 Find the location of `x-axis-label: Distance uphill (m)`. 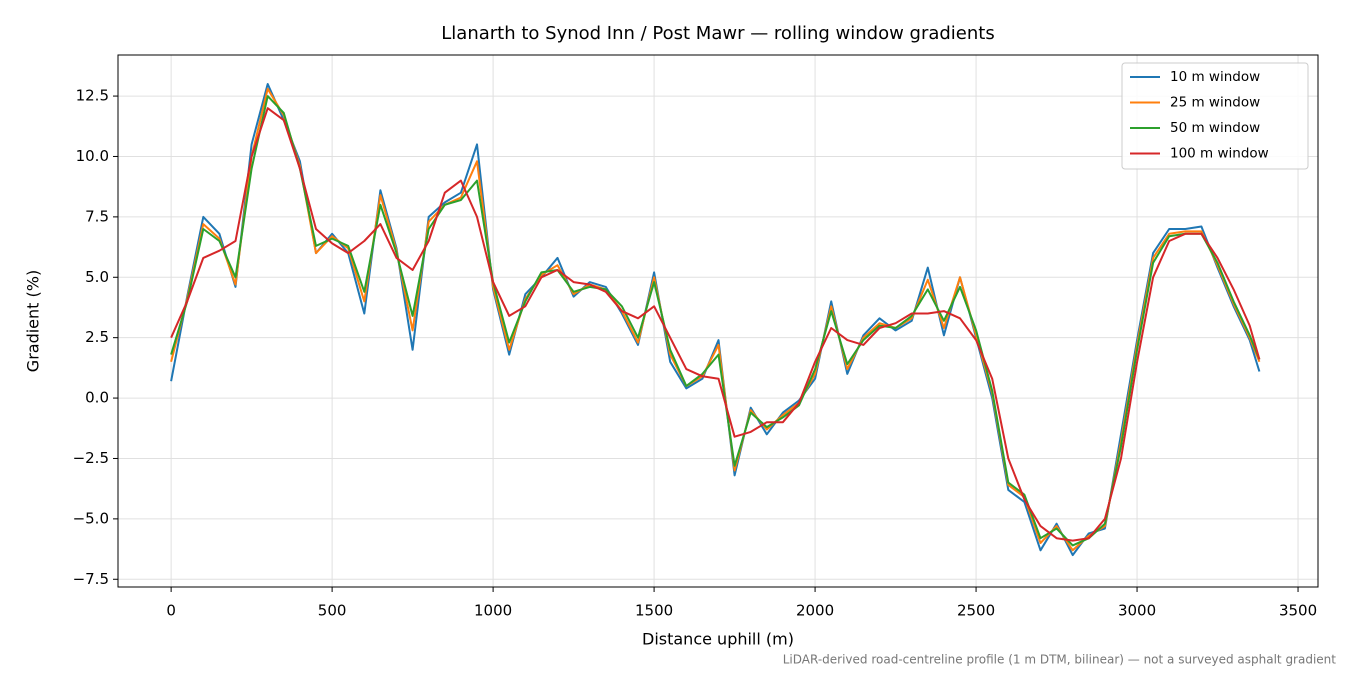

x-axis-label: Distance uphill (m) is located at coordinates (718, 639).